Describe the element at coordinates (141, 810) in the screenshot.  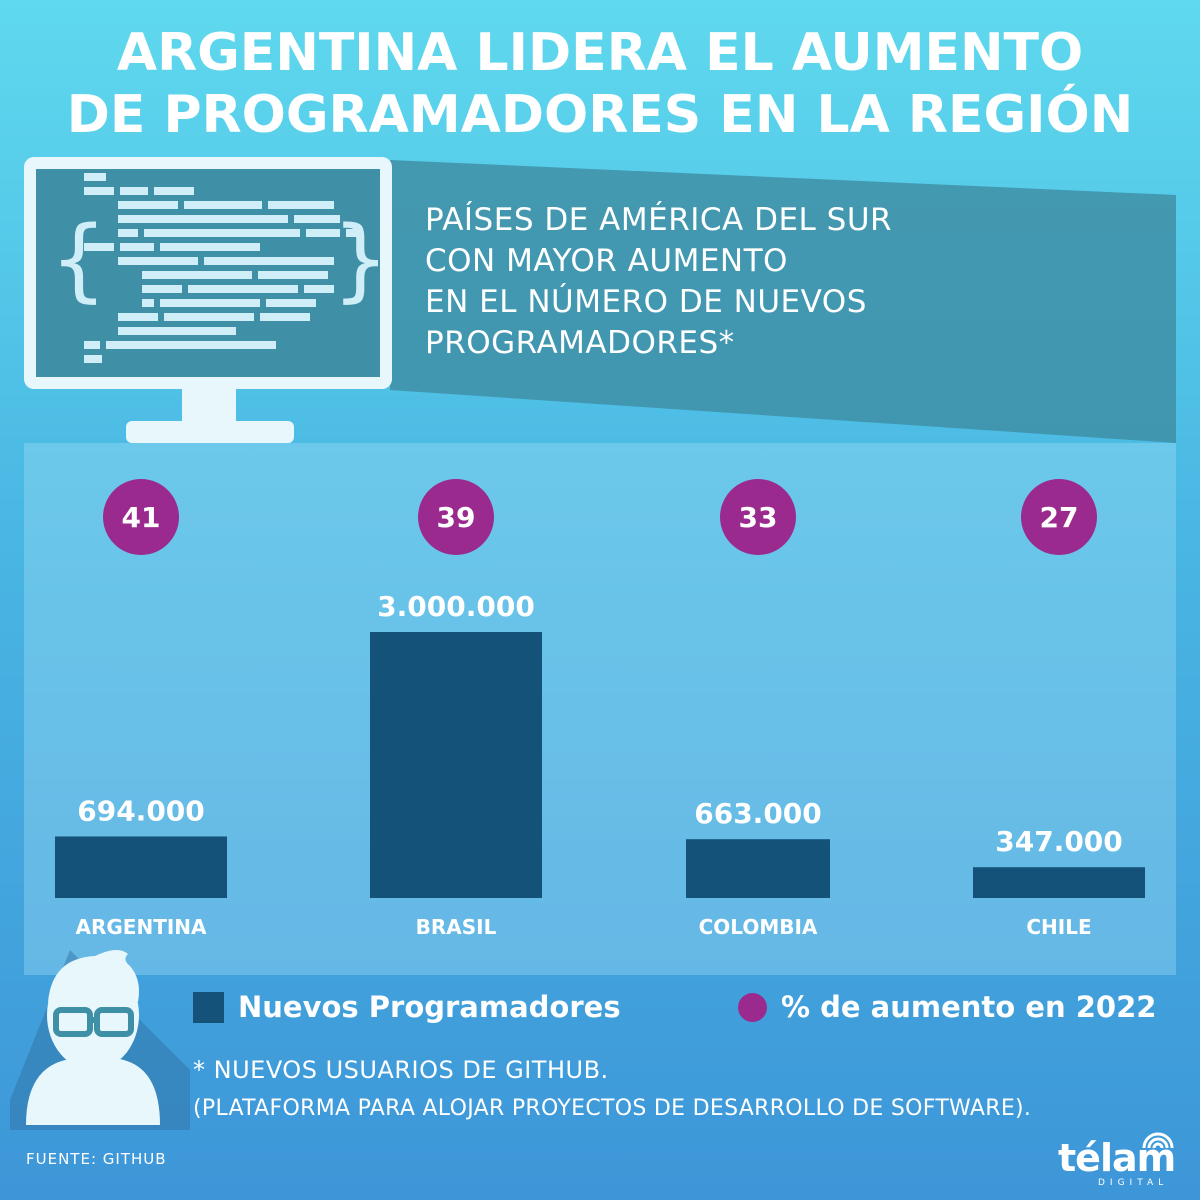
I see `bar-value-label: 694.000` at that location.